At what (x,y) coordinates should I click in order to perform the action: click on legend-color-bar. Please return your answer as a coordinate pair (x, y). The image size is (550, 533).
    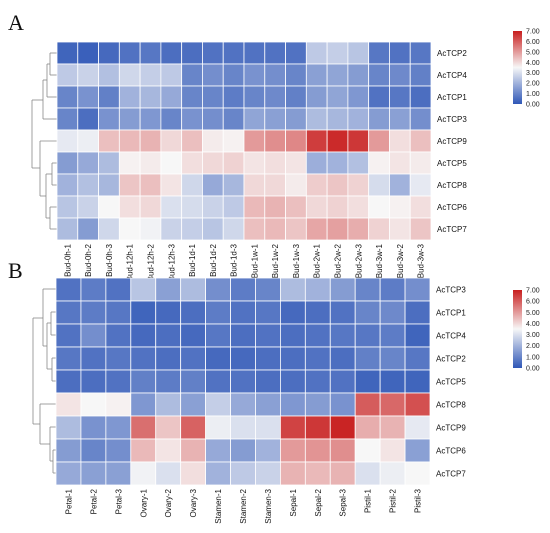
    Looking at the image, I should click on (517, 67).